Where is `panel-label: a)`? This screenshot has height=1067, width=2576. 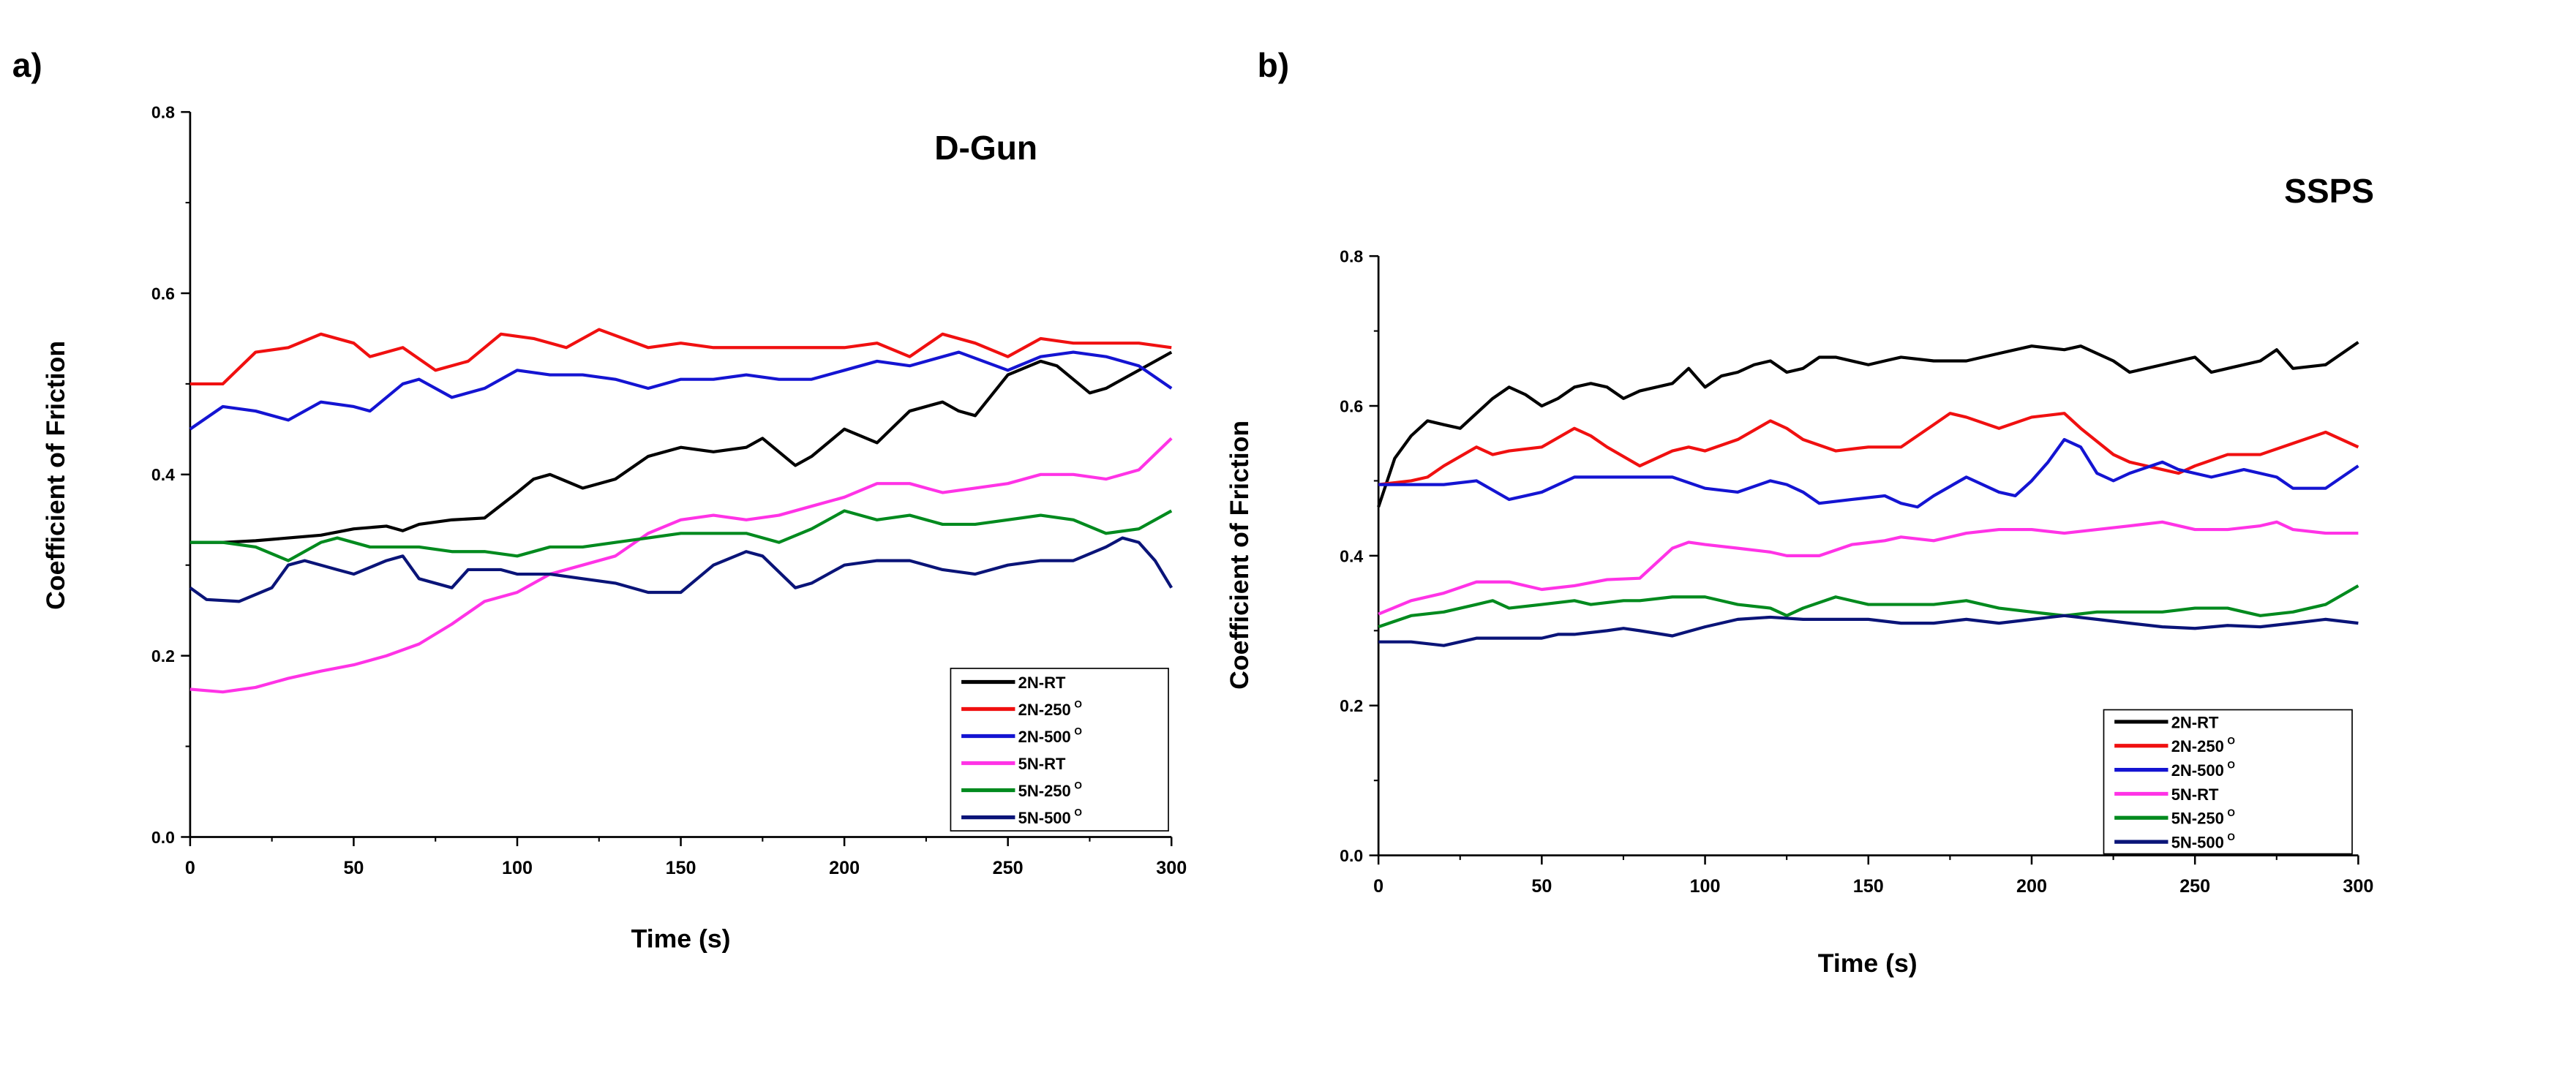 panel-label: a) is located at coordinates (27, 65).